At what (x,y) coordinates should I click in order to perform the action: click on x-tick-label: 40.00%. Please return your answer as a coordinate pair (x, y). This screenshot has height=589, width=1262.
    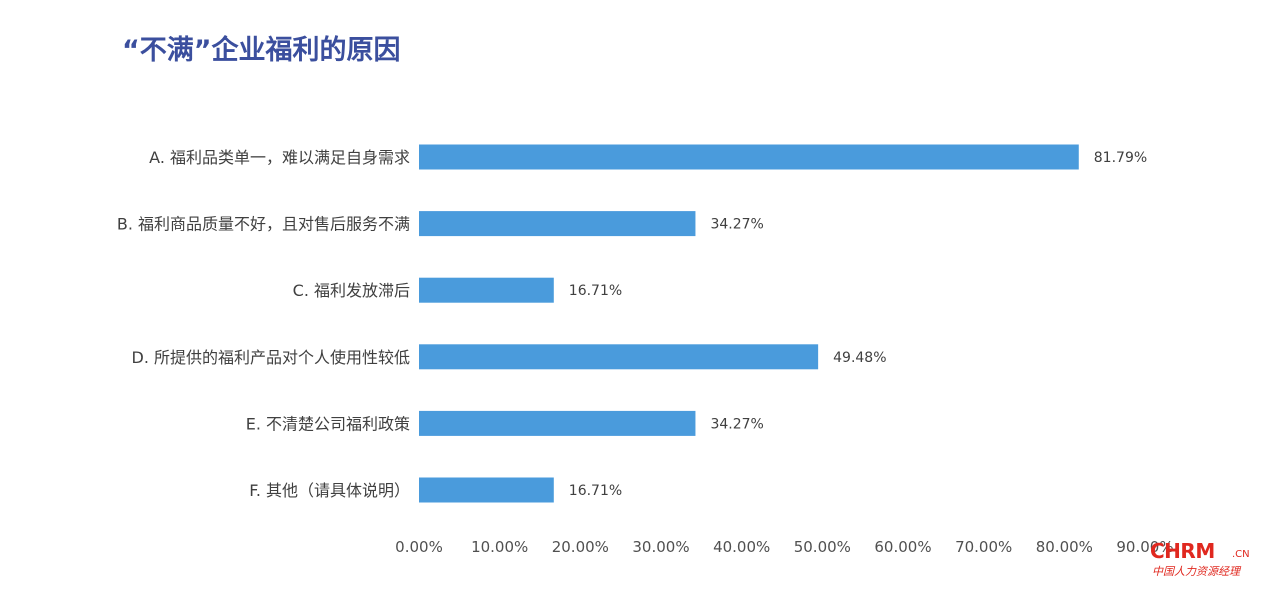
    Looking at the image, I should click on (741, 547).